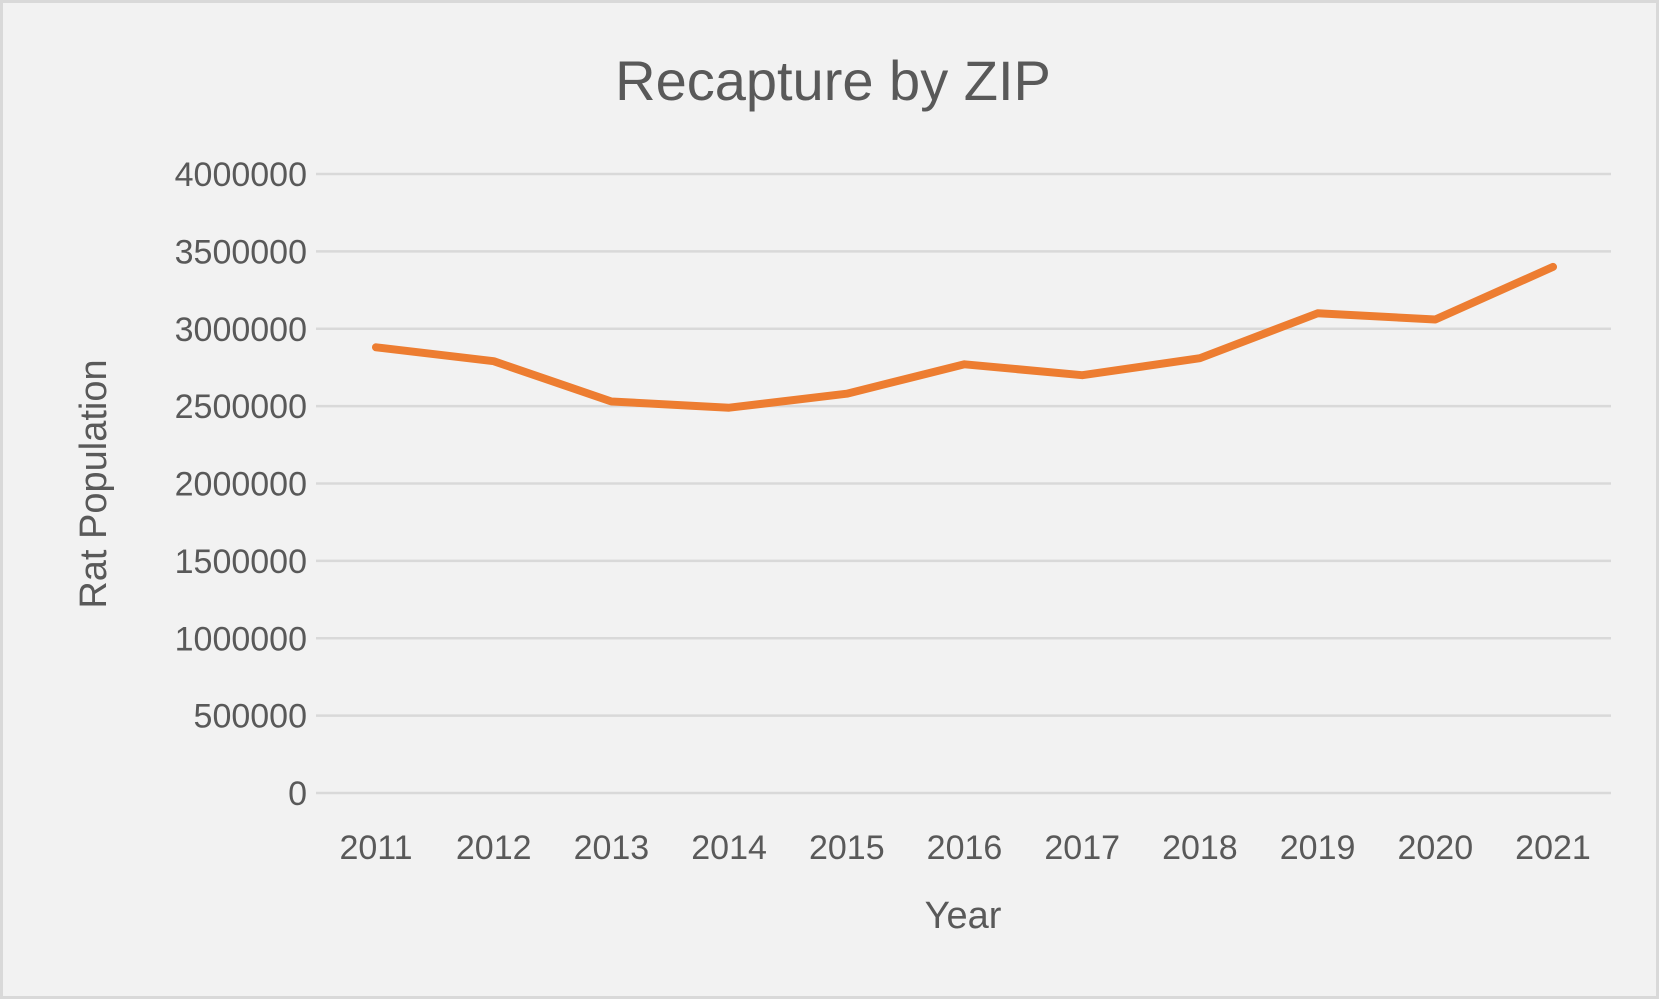 This screenshot has height=1002, width=1659. I want to click on chart-title: Recapture by ZIP, so click(833, 80).